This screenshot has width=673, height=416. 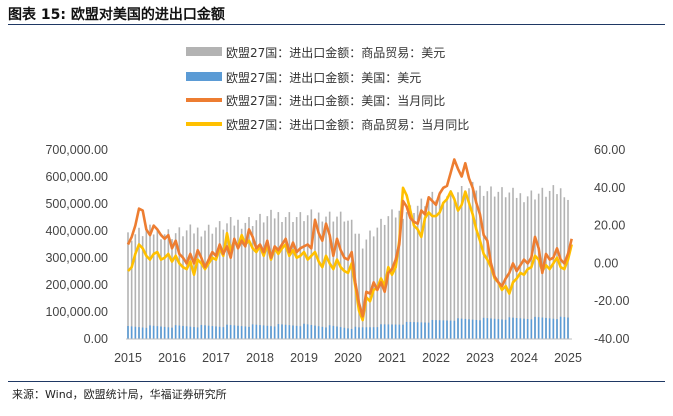 What do you see at coordinates (304, 358) in the screenshot?
I see `x-tick-label: 2019` at bounding box center [304, 358].